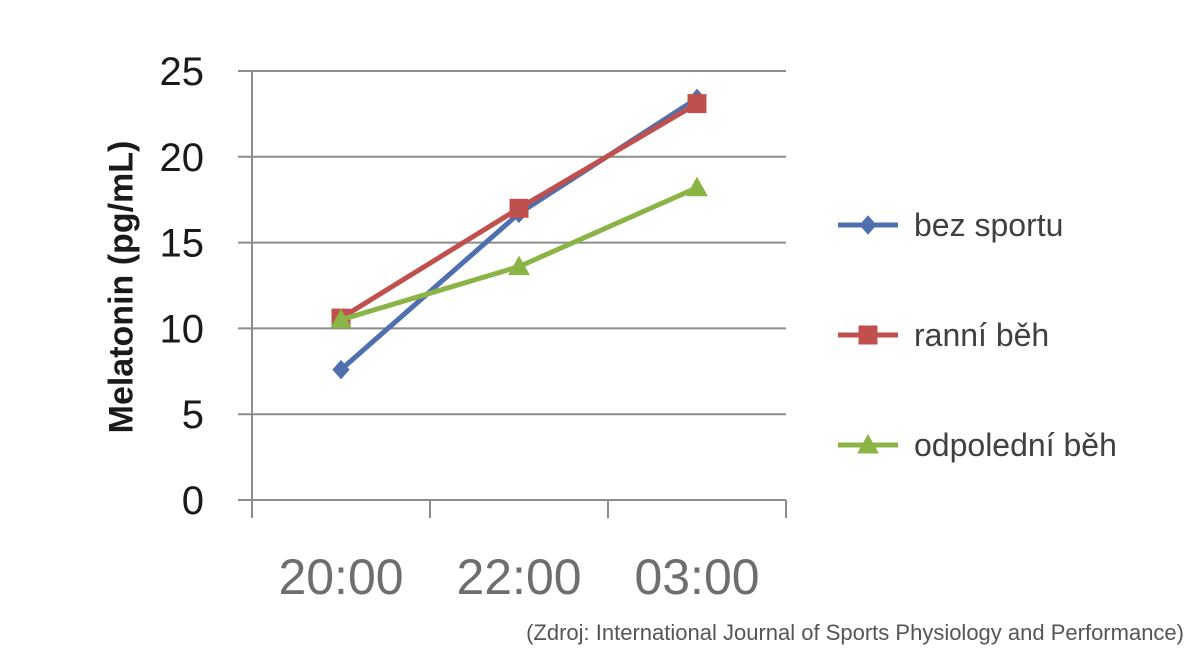  What do you see at coordinates (982, 334) in the screenshot?
I see `legend-label: ranní běh` at bounding box center [982, 334].